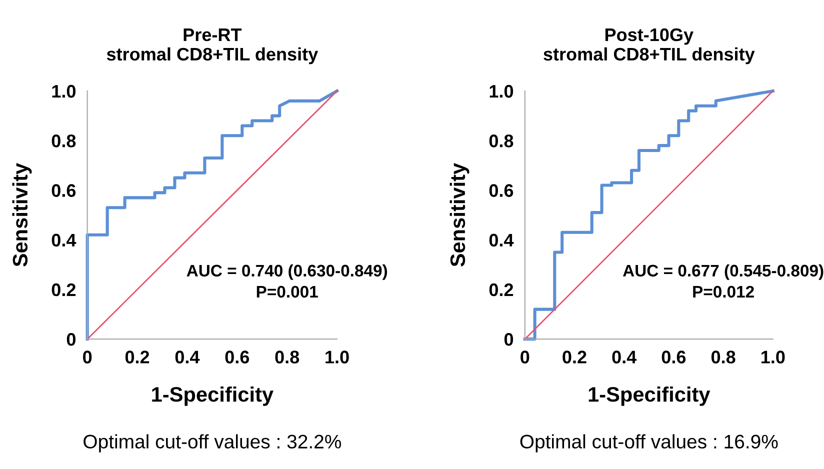  I want to click on annotation: P=0.001, so click(287, 292).